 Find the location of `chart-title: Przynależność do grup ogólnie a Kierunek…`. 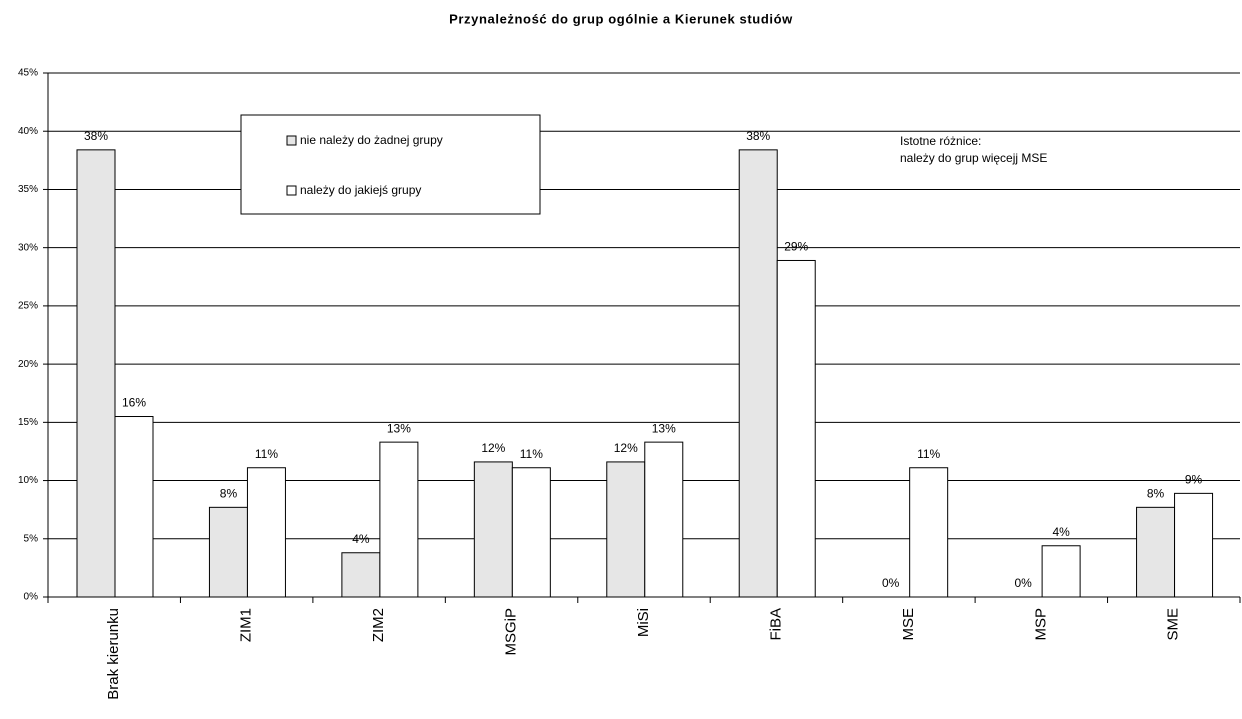

chart-title: Przynależność do grup ogólnie a Kierunek… is located at coordinates (621, 18).